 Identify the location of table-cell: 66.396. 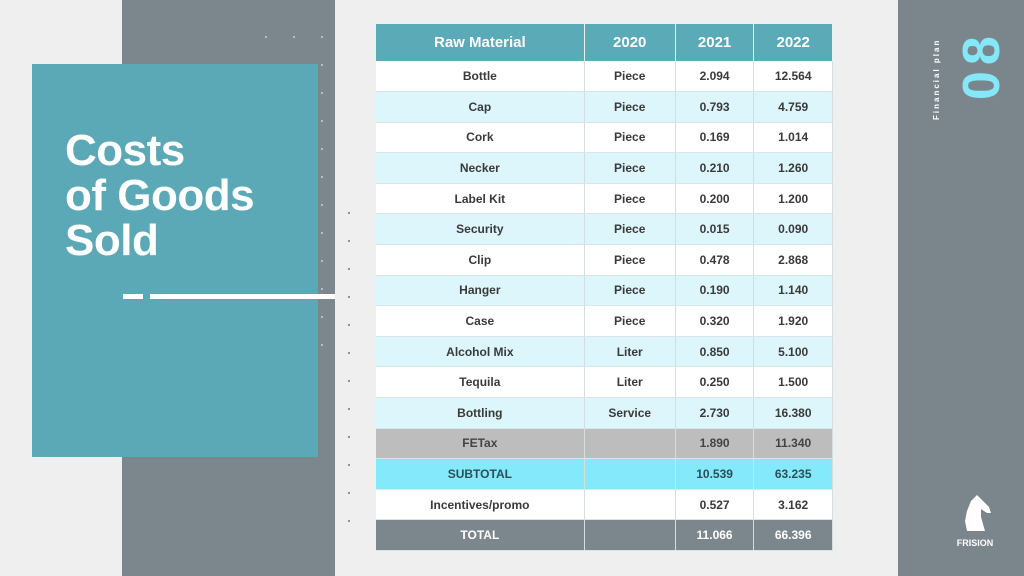
(793, 535).